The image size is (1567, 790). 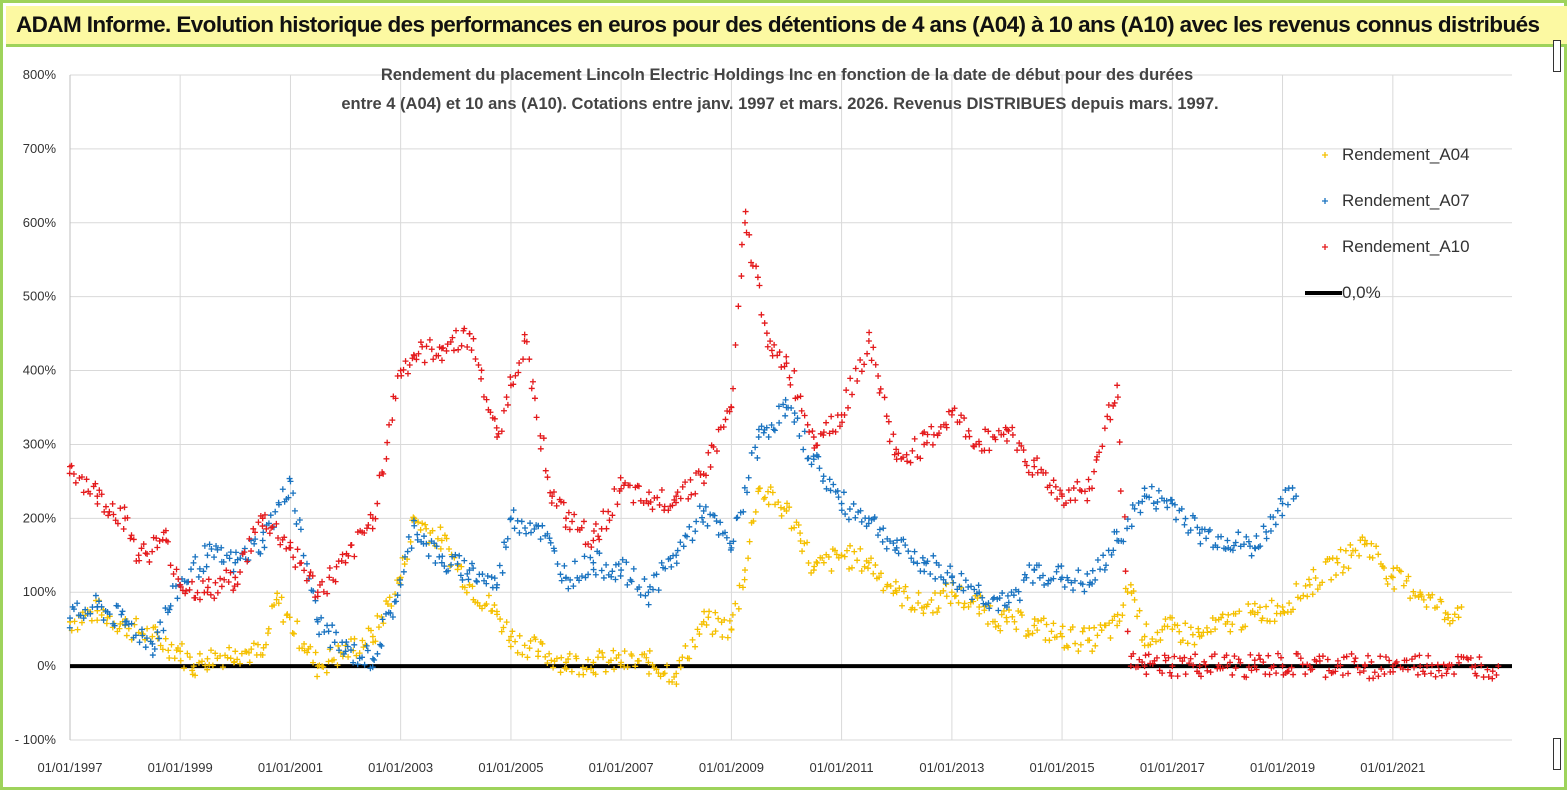 I want to click on x-tick-label: 01/01/2015, so click(x=1062, y=767).